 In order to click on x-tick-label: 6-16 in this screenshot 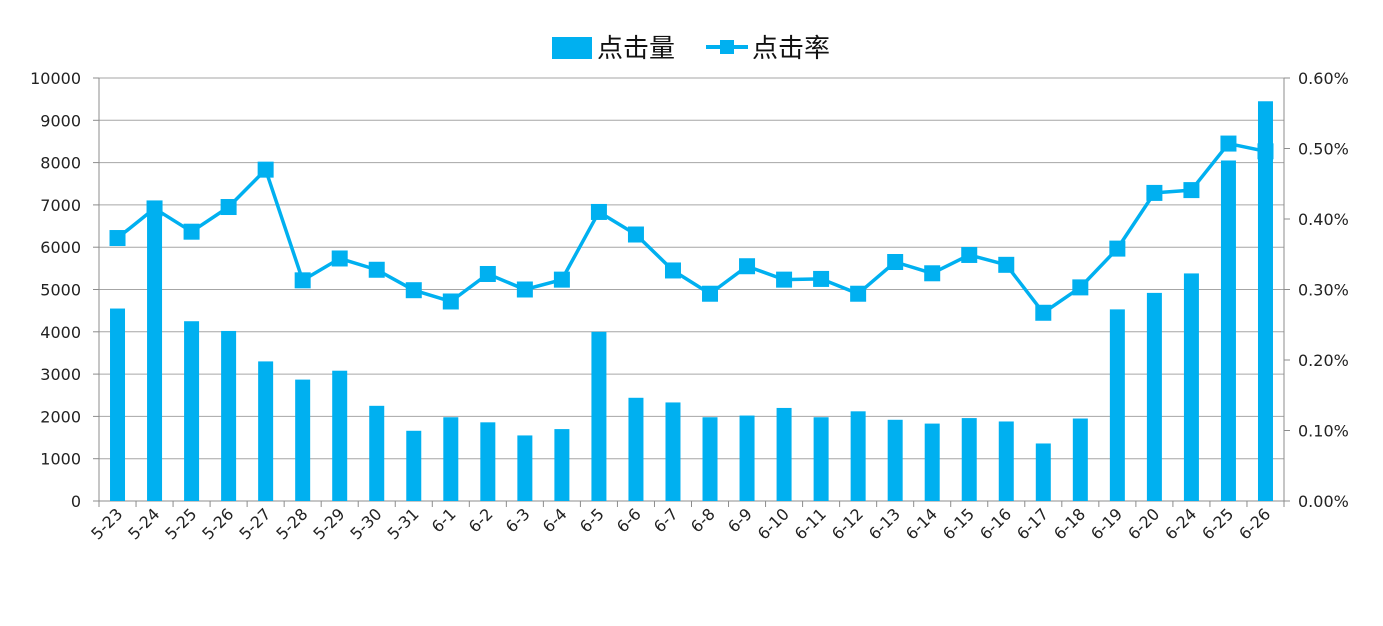, I will do `click(995, 523)`.